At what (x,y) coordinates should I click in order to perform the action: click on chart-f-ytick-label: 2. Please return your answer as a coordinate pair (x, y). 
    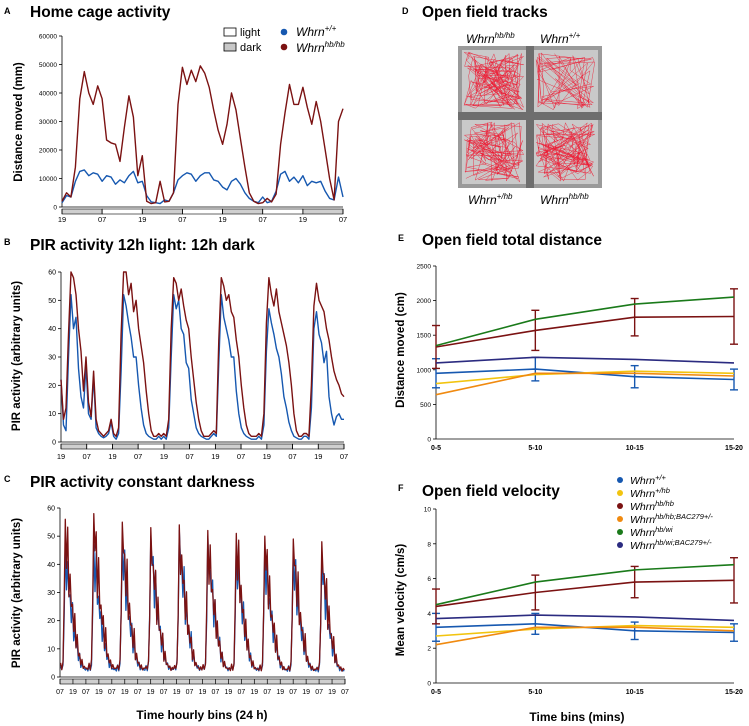
    Looking at the image, I should click on (429, 649).